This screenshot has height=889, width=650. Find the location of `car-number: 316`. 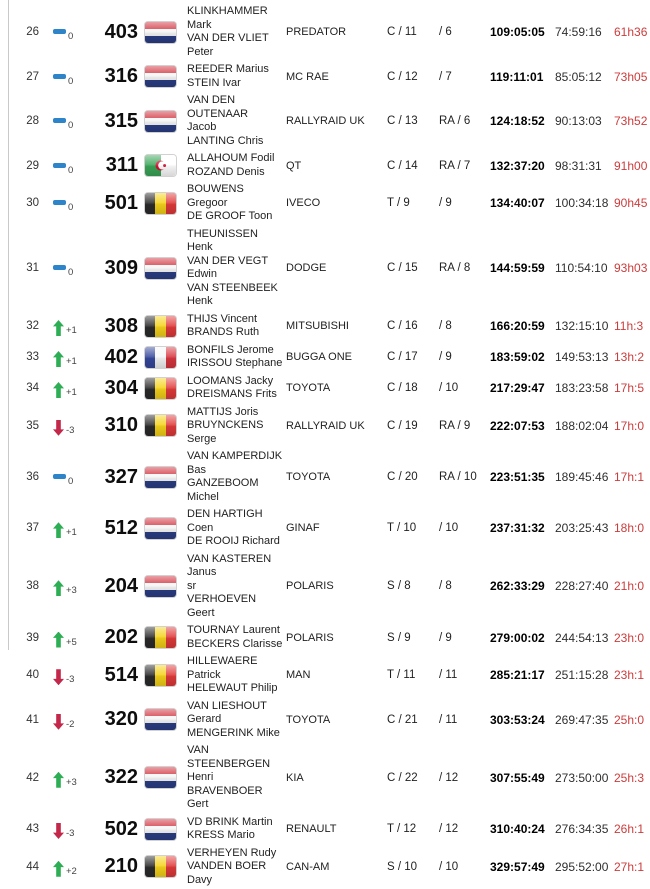

car-number: 316 is located at coordinates (112, 76).